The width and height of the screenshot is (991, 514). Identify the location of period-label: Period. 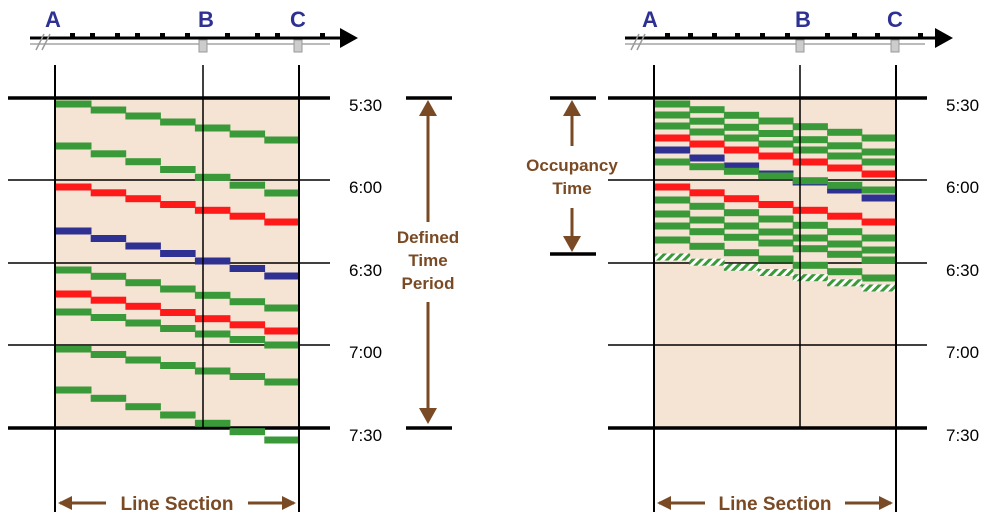
(428, 283).